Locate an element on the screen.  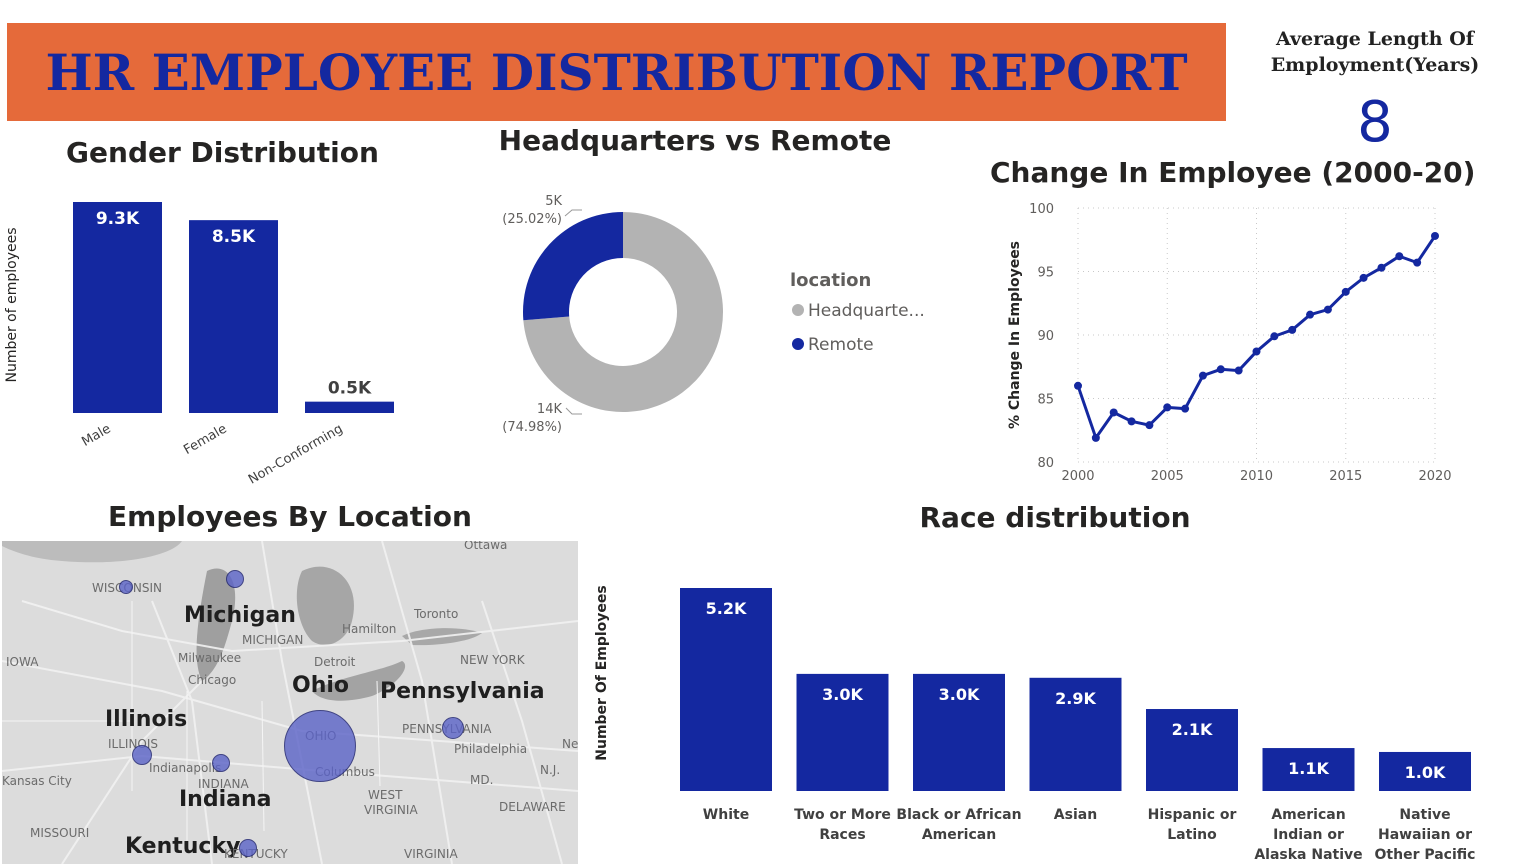
map-place-label: Milwaukee is located at coordinates (210, 658).